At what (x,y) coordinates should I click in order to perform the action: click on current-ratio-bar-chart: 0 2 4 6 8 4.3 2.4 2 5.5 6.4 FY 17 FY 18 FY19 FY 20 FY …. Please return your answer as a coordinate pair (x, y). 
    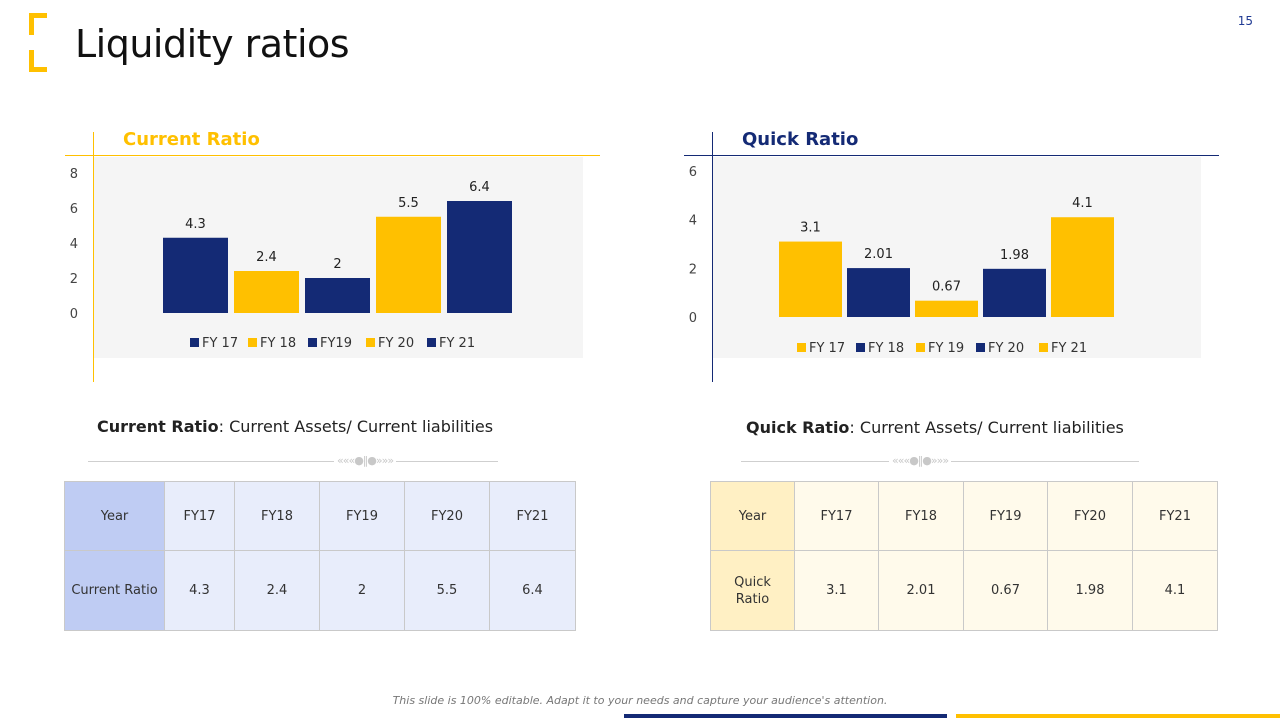
    Looking at the image, I should click on (291, 259).